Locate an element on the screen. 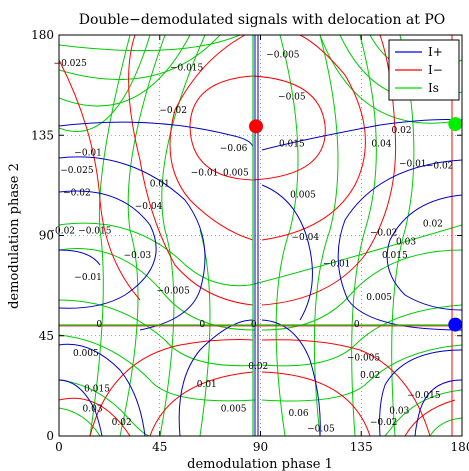 The image size is (469, 471). legend-label: Is is located at coordinates (433, 88).